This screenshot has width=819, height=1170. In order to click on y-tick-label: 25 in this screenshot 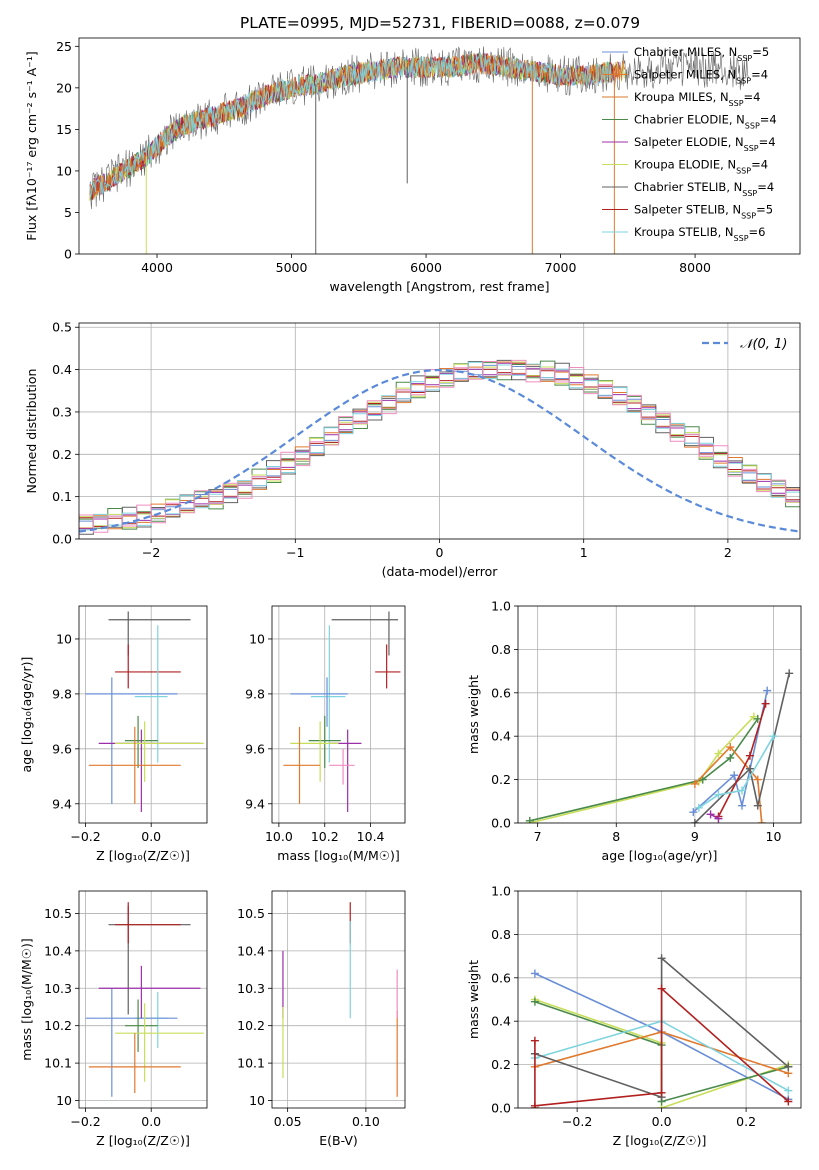, I will do `click(64, 46)`.